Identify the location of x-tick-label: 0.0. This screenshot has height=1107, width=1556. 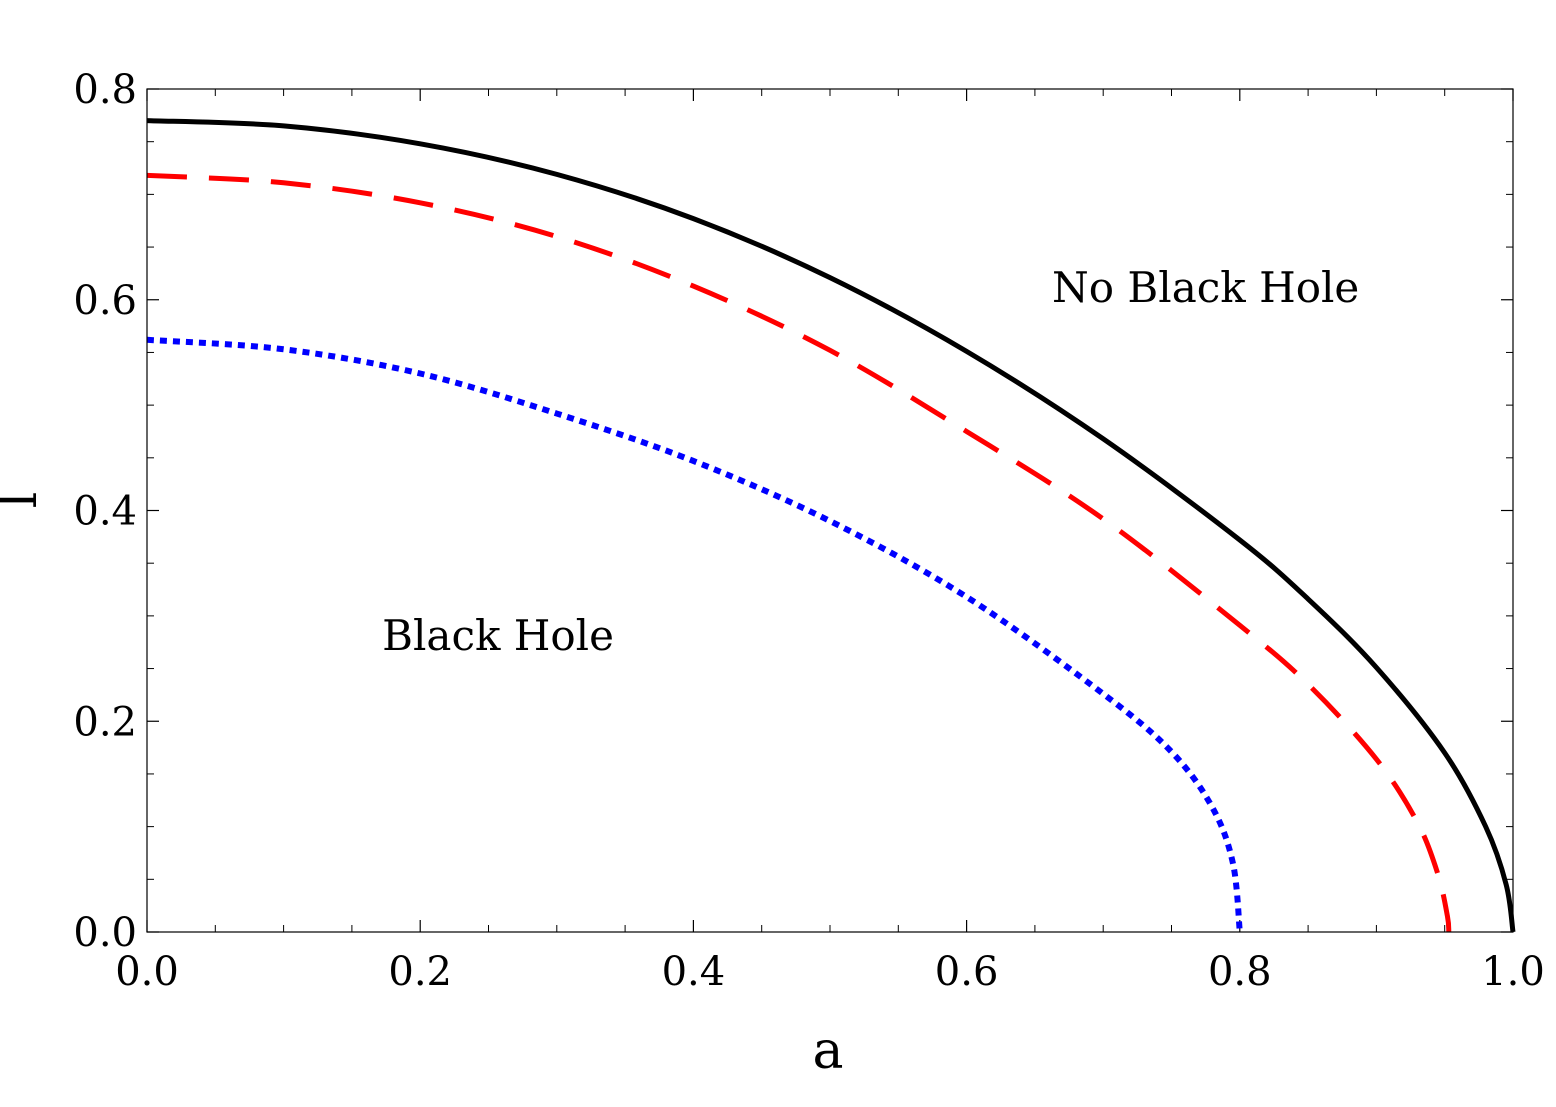
(147, 972).